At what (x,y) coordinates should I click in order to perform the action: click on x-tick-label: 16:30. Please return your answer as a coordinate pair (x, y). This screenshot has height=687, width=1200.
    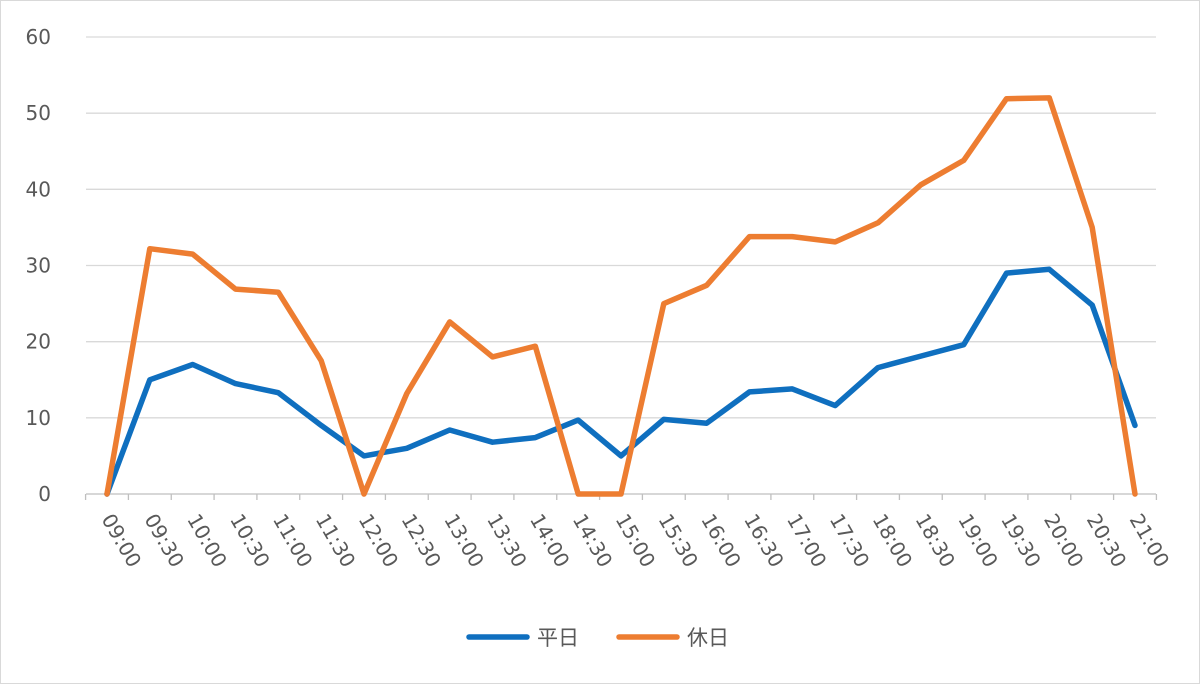
    Looking at the image, I should click on (764, 541).